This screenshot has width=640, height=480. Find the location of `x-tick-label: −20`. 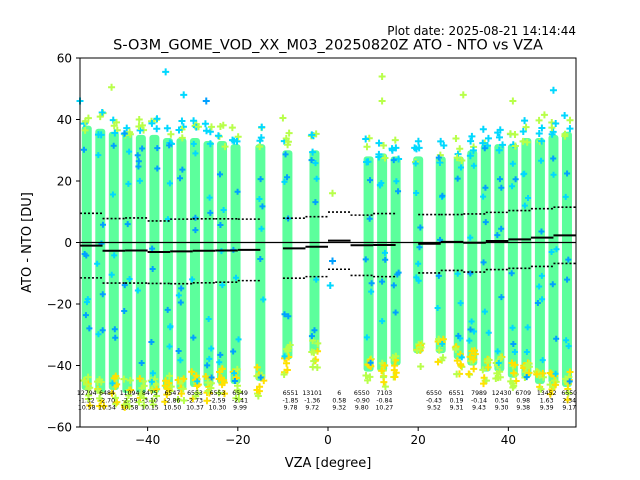

x-tick-label: −20 is located at coordinates (237, 440).